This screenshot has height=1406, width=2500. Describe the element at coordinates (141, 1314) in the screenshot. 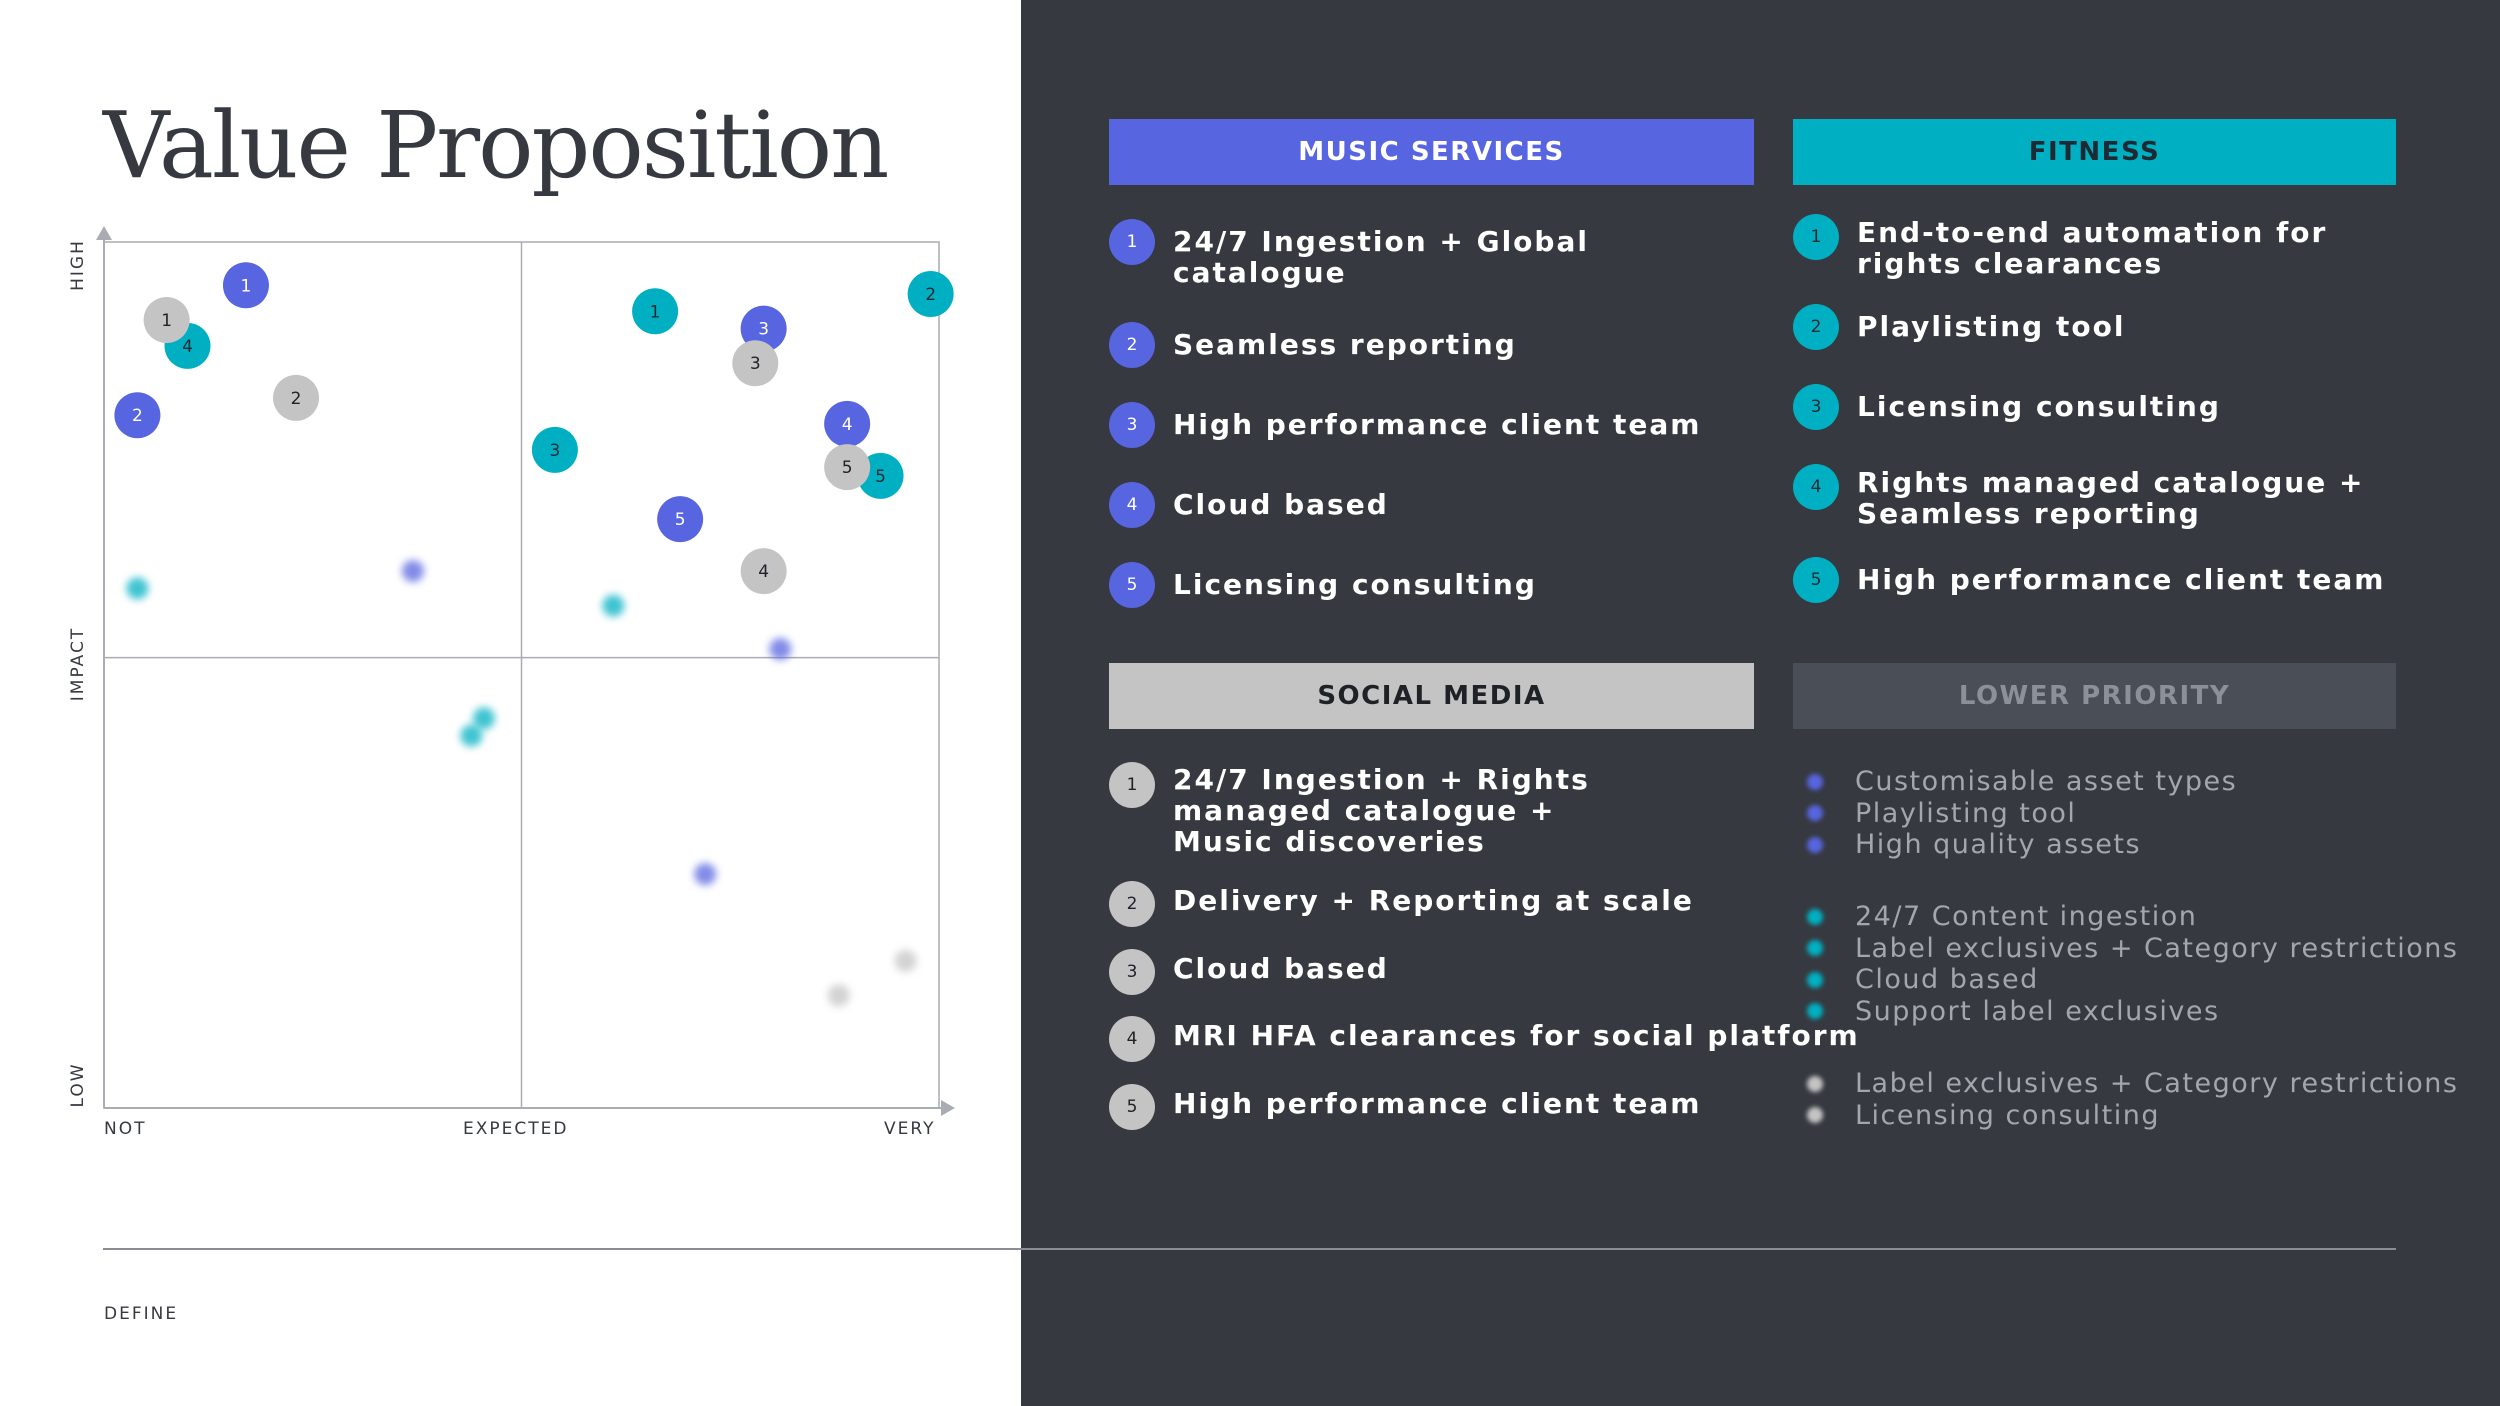

I see `footer-label: DEFINE` at that location.